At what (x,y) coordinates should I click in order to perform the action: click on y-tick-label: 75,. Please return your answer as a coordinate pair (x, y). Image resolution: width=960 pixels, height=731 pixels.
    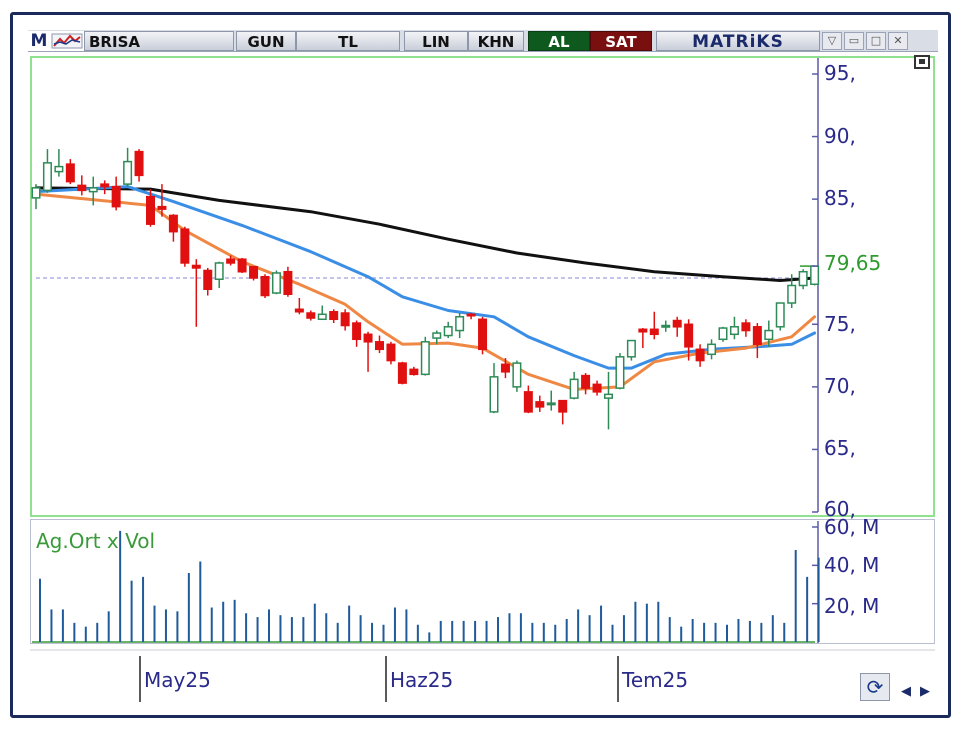
    Looking at the image, I should click on (840, 324).